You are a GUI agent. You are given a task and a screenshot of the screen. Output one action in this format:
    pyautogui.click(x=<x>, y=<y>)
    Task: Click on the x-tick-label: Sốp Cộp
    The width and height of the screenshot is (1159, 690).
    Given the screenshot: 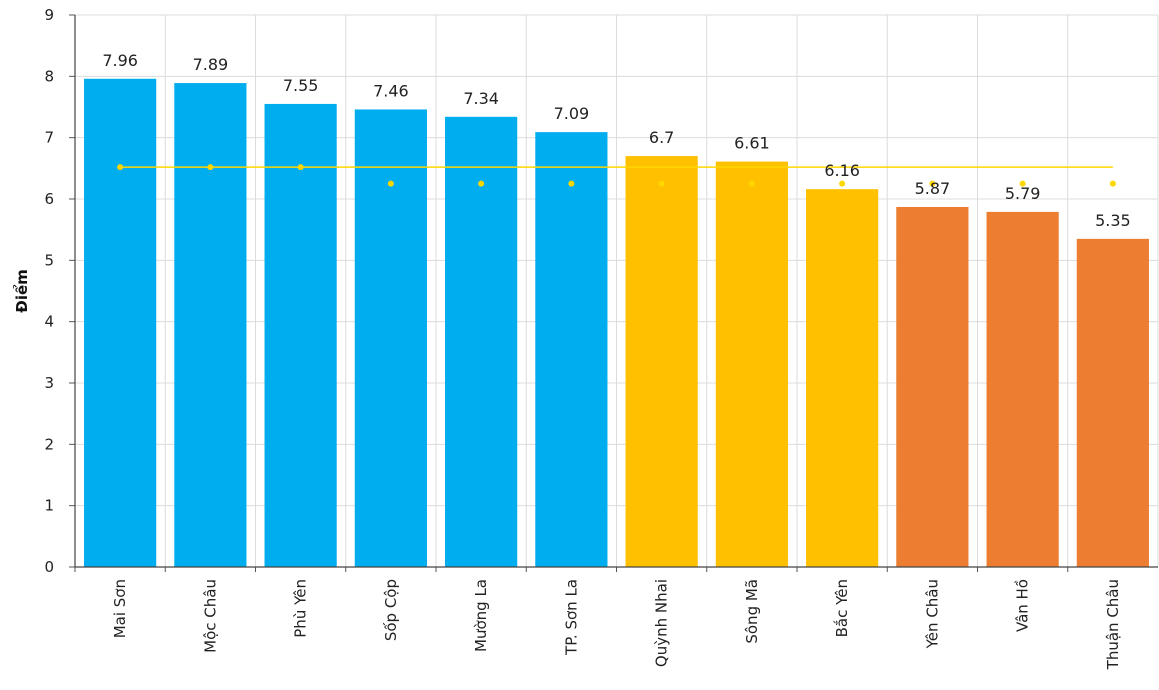 What is the action you would take?
    pyautogui.click(x=391, y=610)
    